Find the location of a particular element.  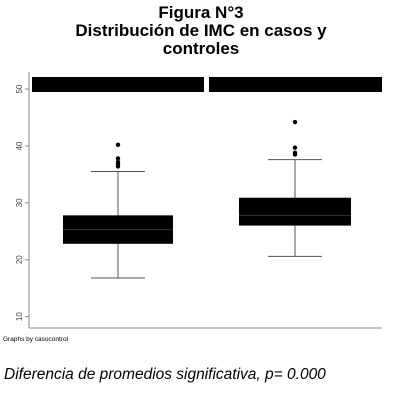

y-tick-label: 20 is located at coordinates (19, 259).